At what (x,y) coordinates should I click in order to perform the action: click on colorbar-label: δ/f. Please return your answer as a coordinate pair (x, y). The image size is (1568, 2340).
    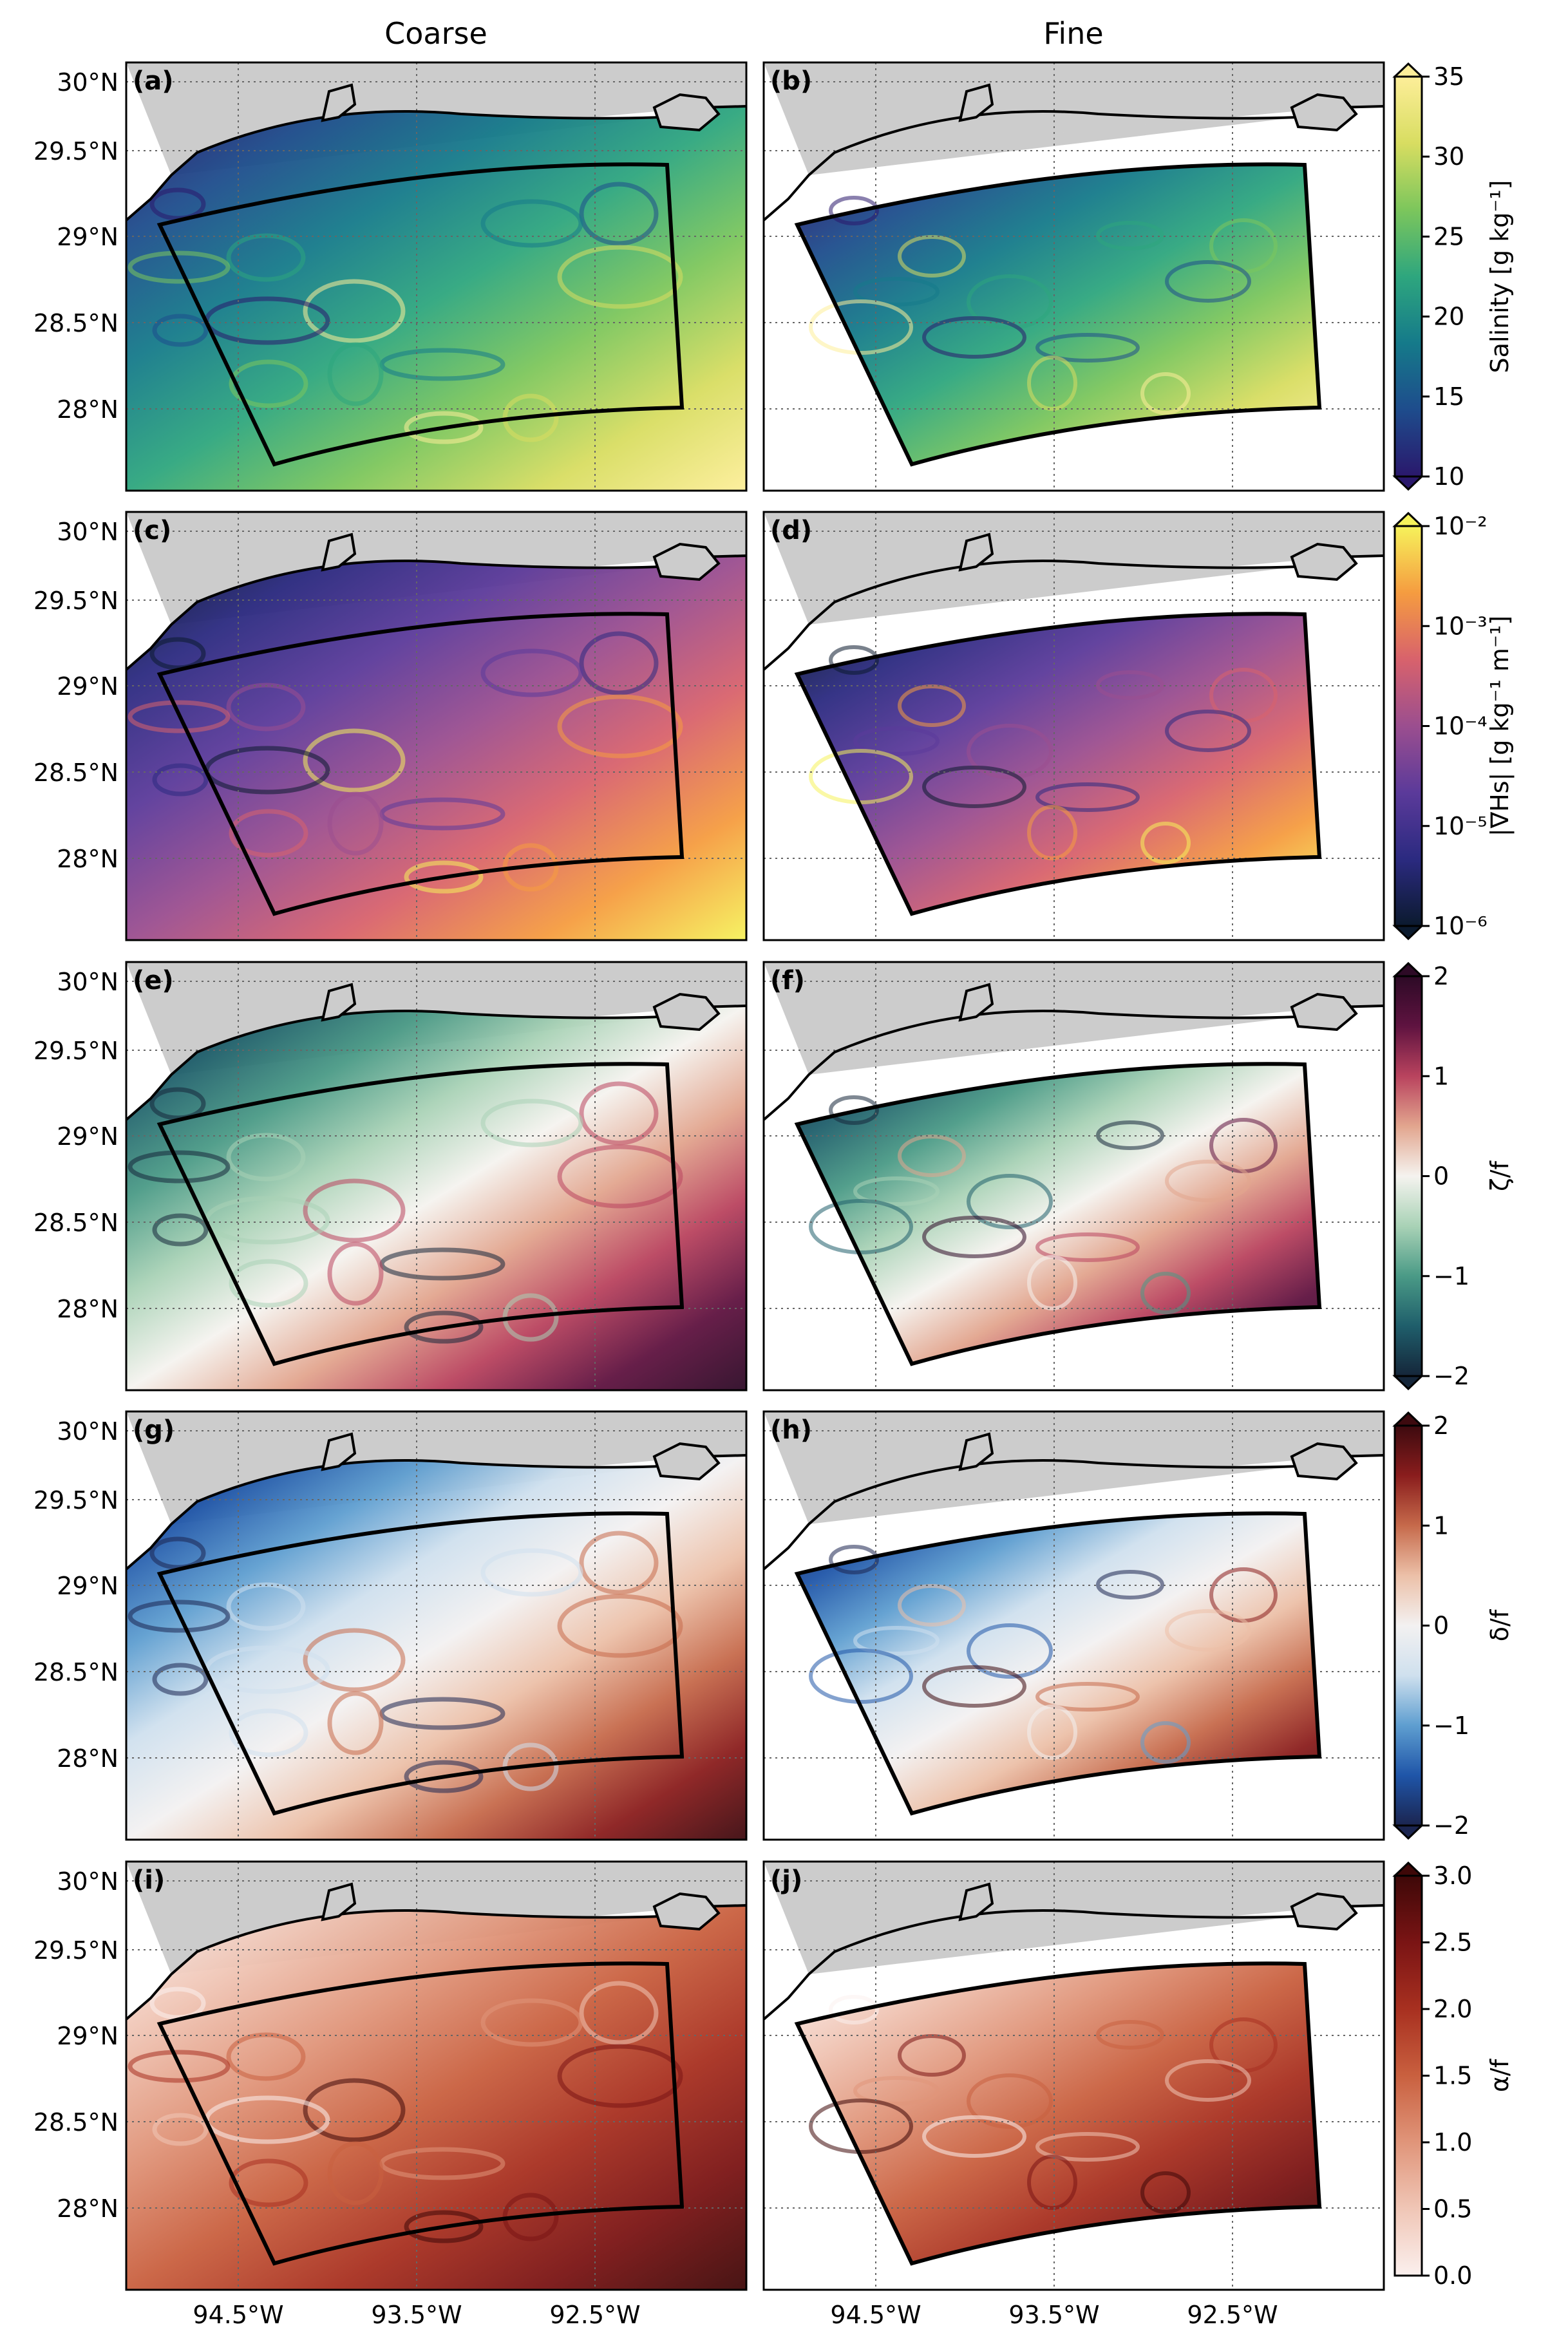
    Looking at the image, I should click on (1500, 1625).